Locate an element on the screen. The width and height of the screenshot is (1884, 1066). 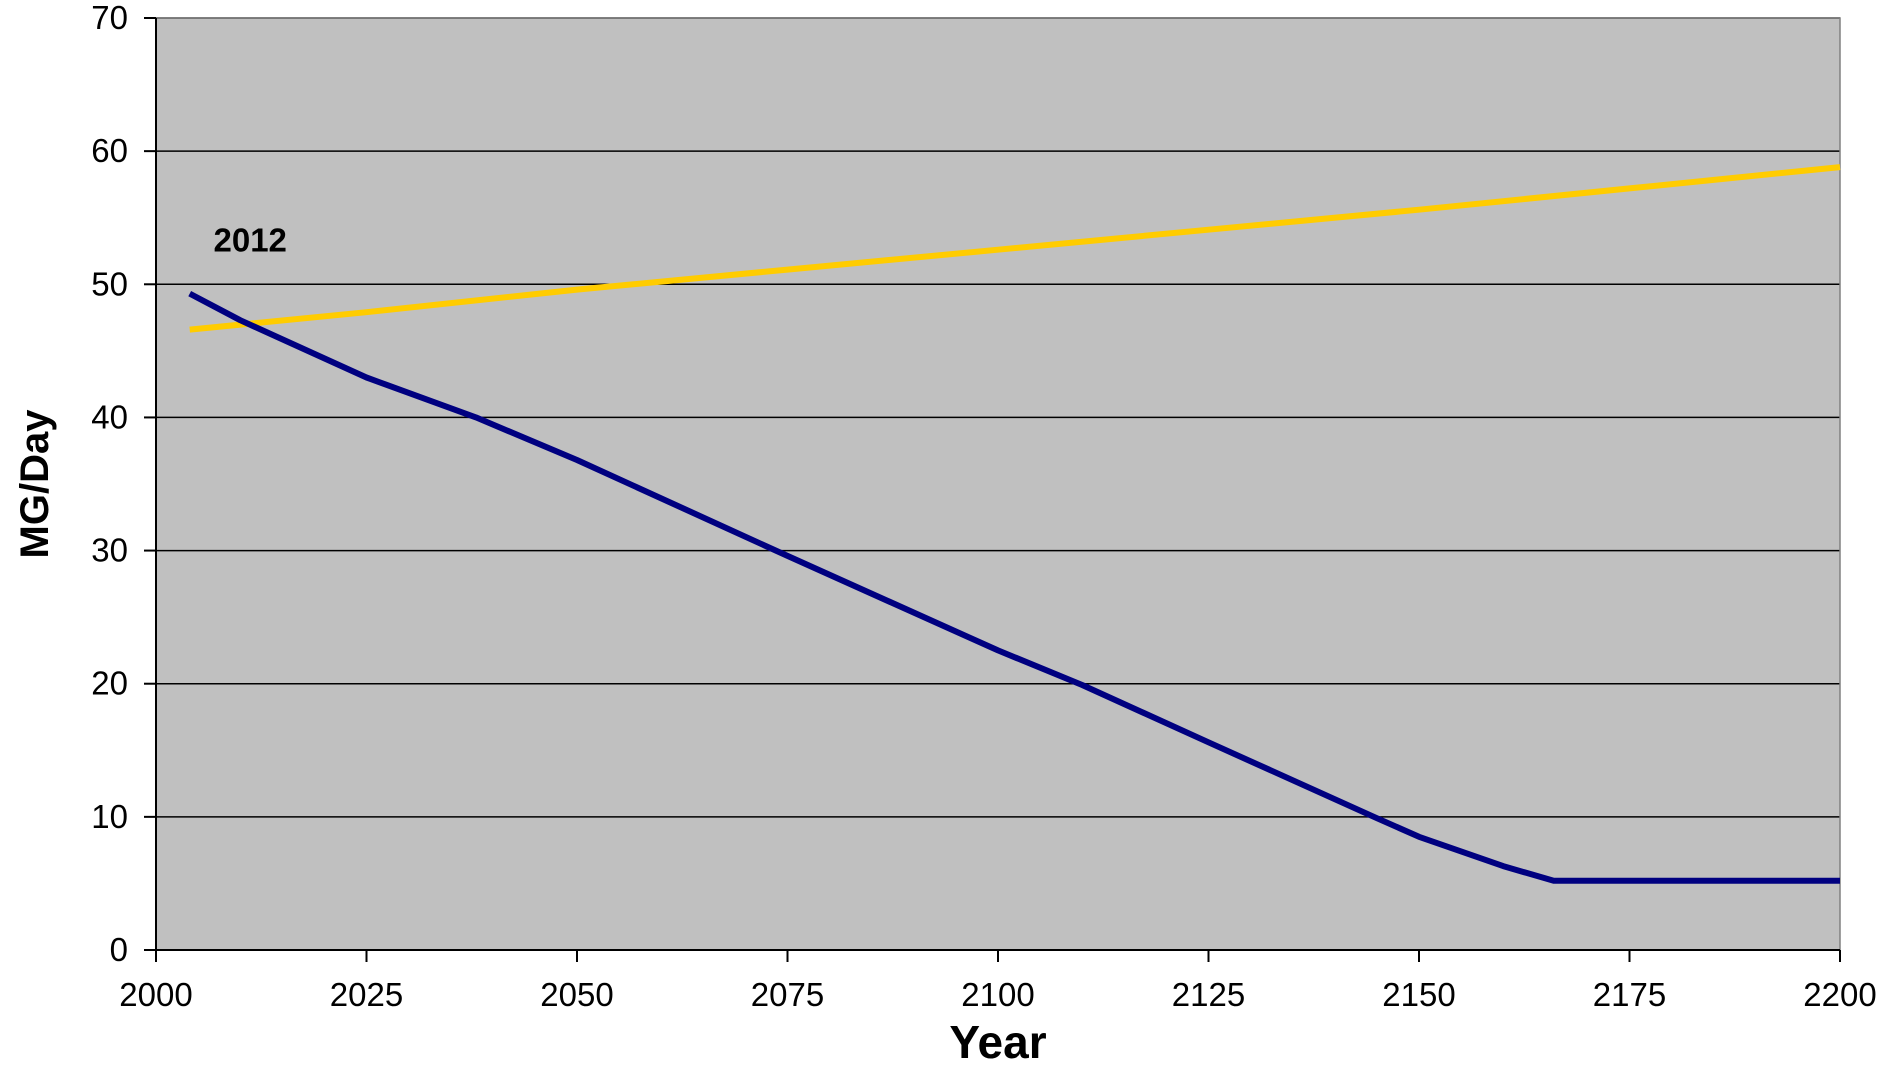
x-tick-label: 2075 is located at coordinates (787, 994).